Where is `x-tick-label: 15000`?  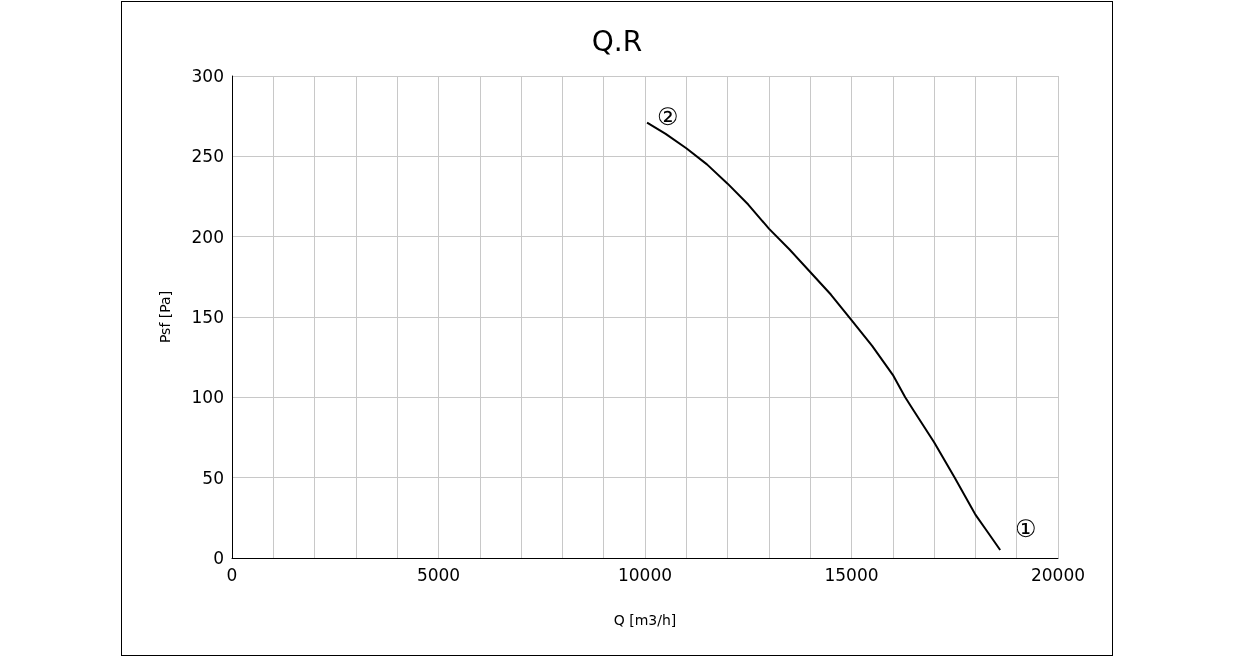 x-tick-label: 15000 is located at coordinates (851, 574).